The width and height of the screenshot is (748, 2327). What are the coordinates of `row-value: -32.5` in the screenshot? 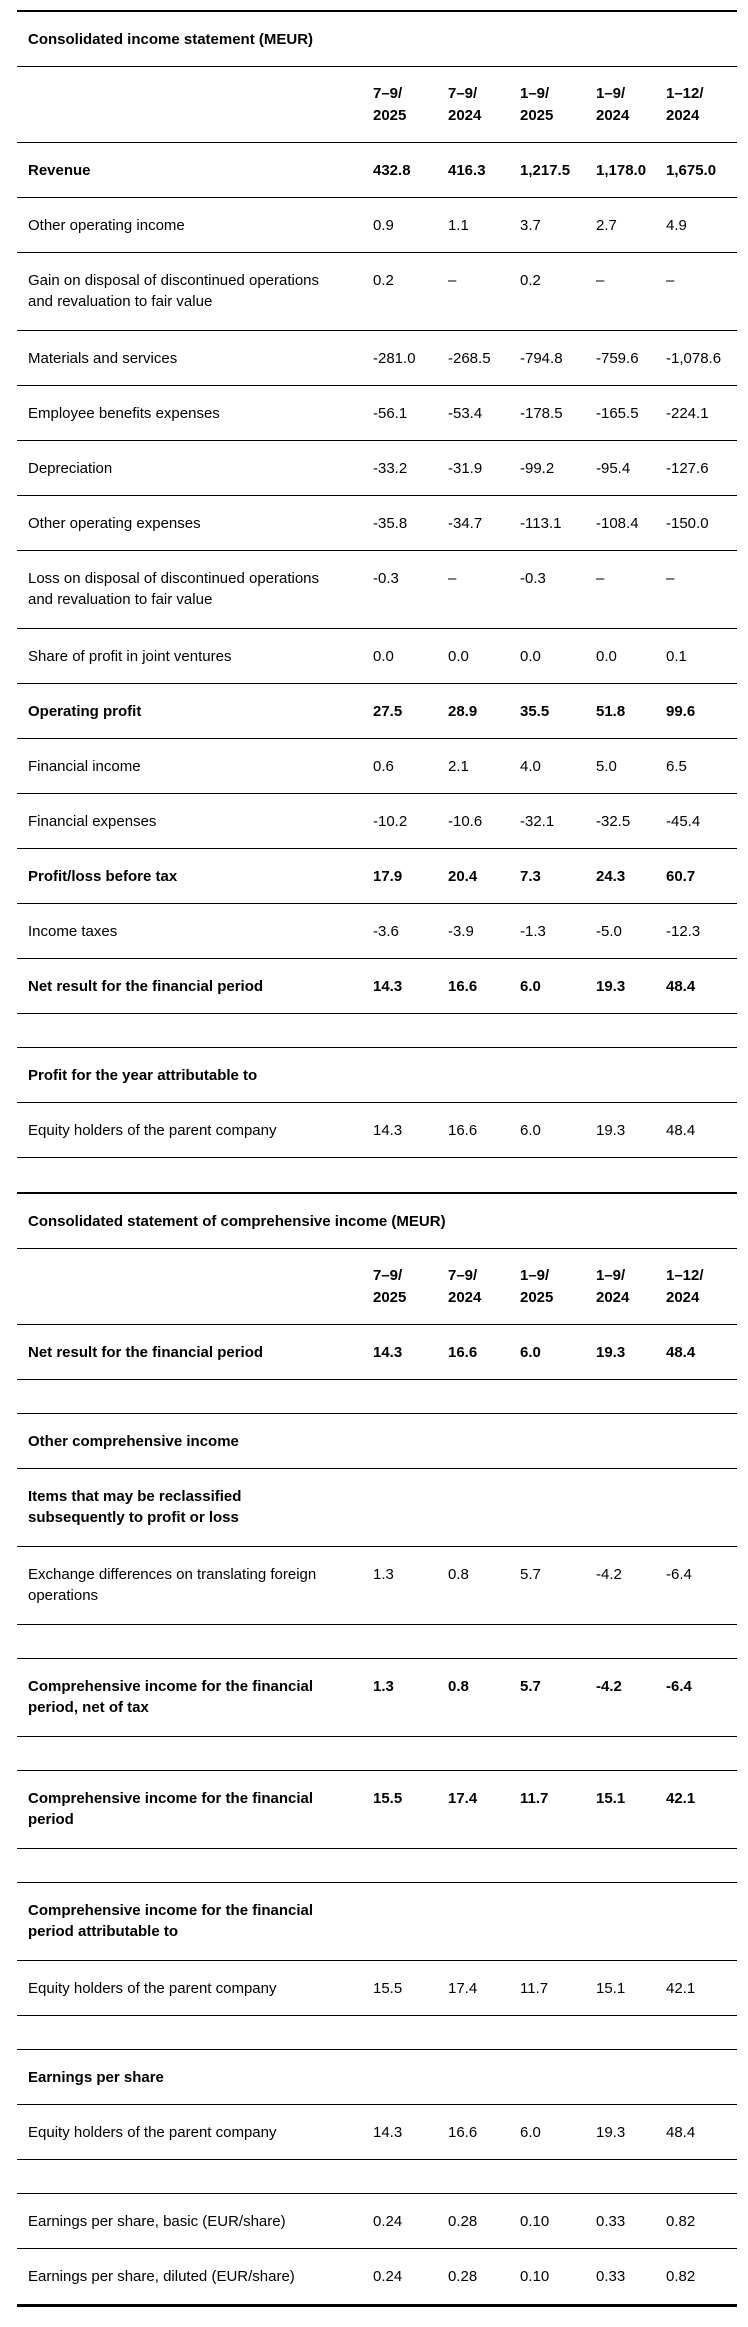 It's located at (613, 821).